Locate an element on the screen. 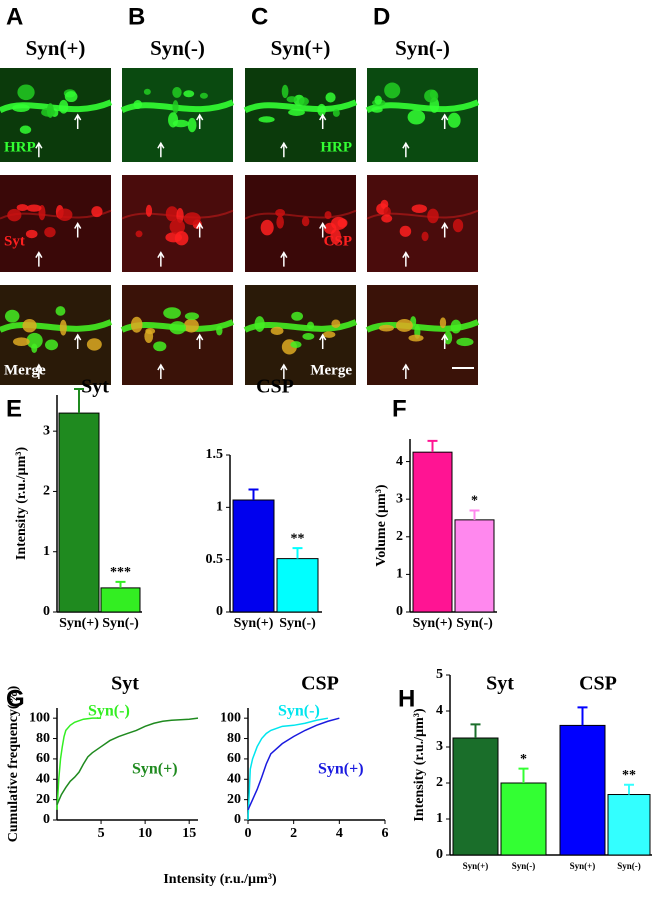 This screenshot has width=656, height=906. y-tick-label: 60 is located at coordinates (234, 758).